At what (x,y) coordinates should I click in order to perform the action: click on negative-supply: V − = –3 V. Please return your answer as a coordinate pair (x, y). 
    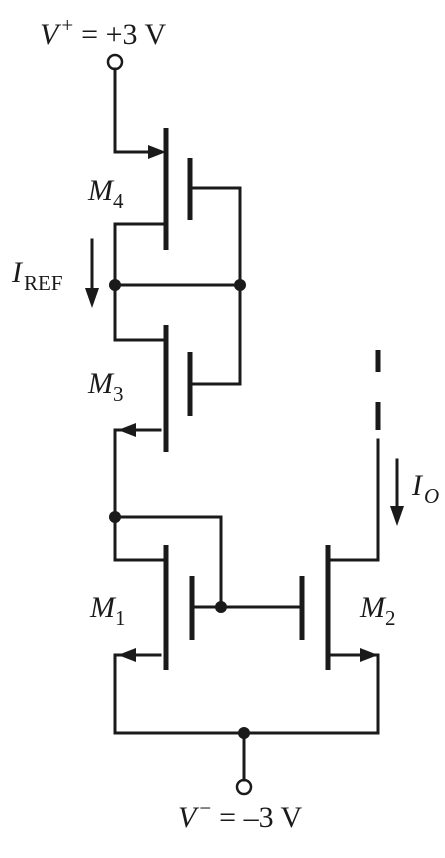
    Looking at the image, I should click on (240, 806).